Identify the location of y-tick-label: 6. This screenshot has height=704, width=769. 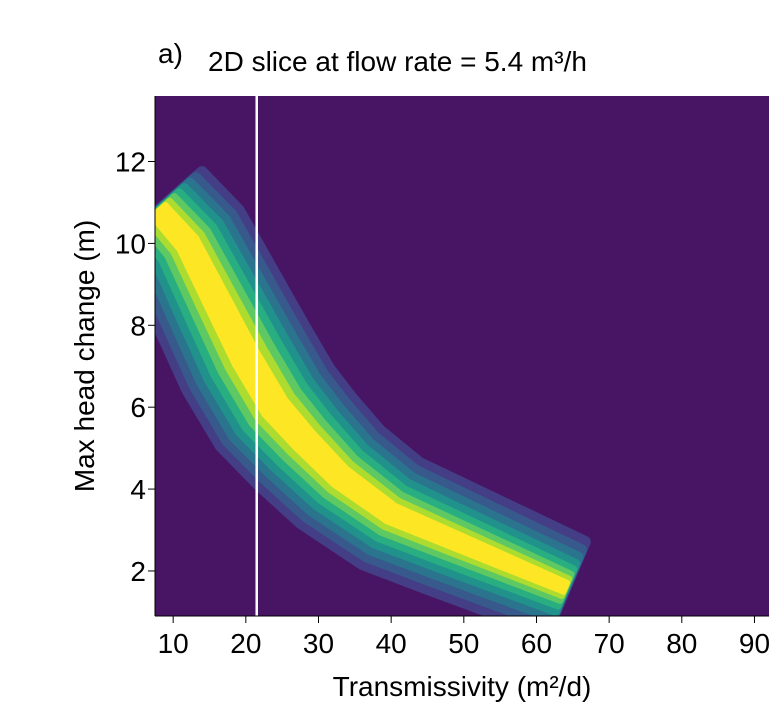
(138, 407).